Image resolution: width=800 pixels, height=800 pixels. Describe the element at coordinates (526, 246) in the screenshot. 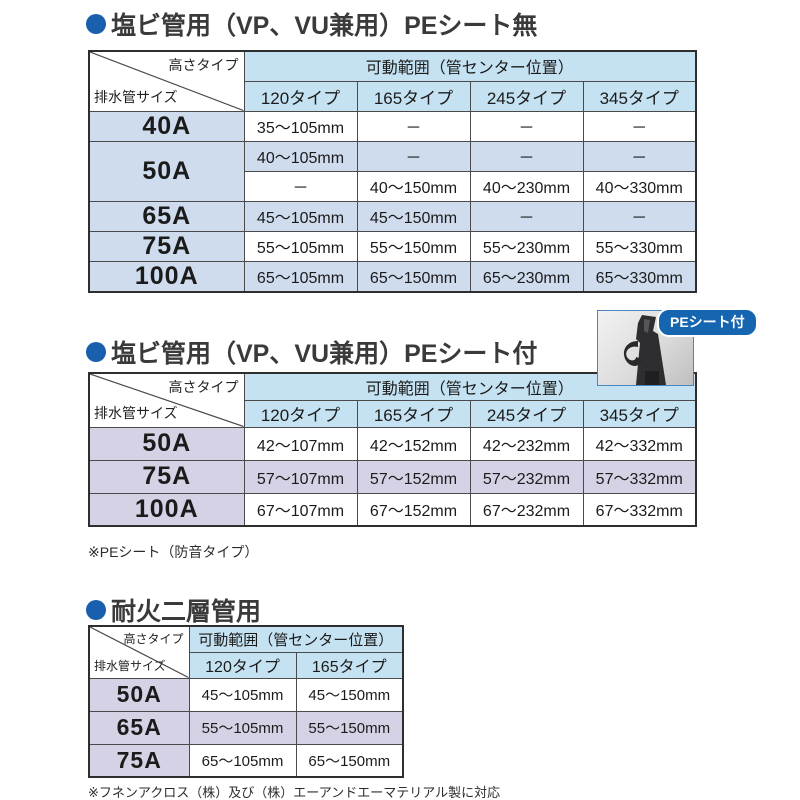

I see `table-cell: 55～230mm` at that location.